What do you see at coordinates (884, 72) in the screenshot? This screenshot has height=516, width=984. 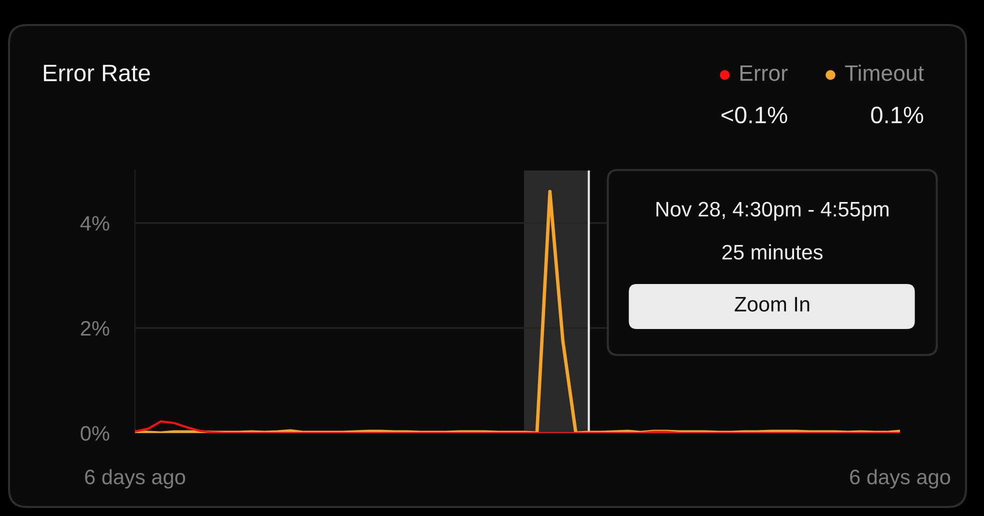 I see `legend-label: Timeout` at bounding box center [884, 72].